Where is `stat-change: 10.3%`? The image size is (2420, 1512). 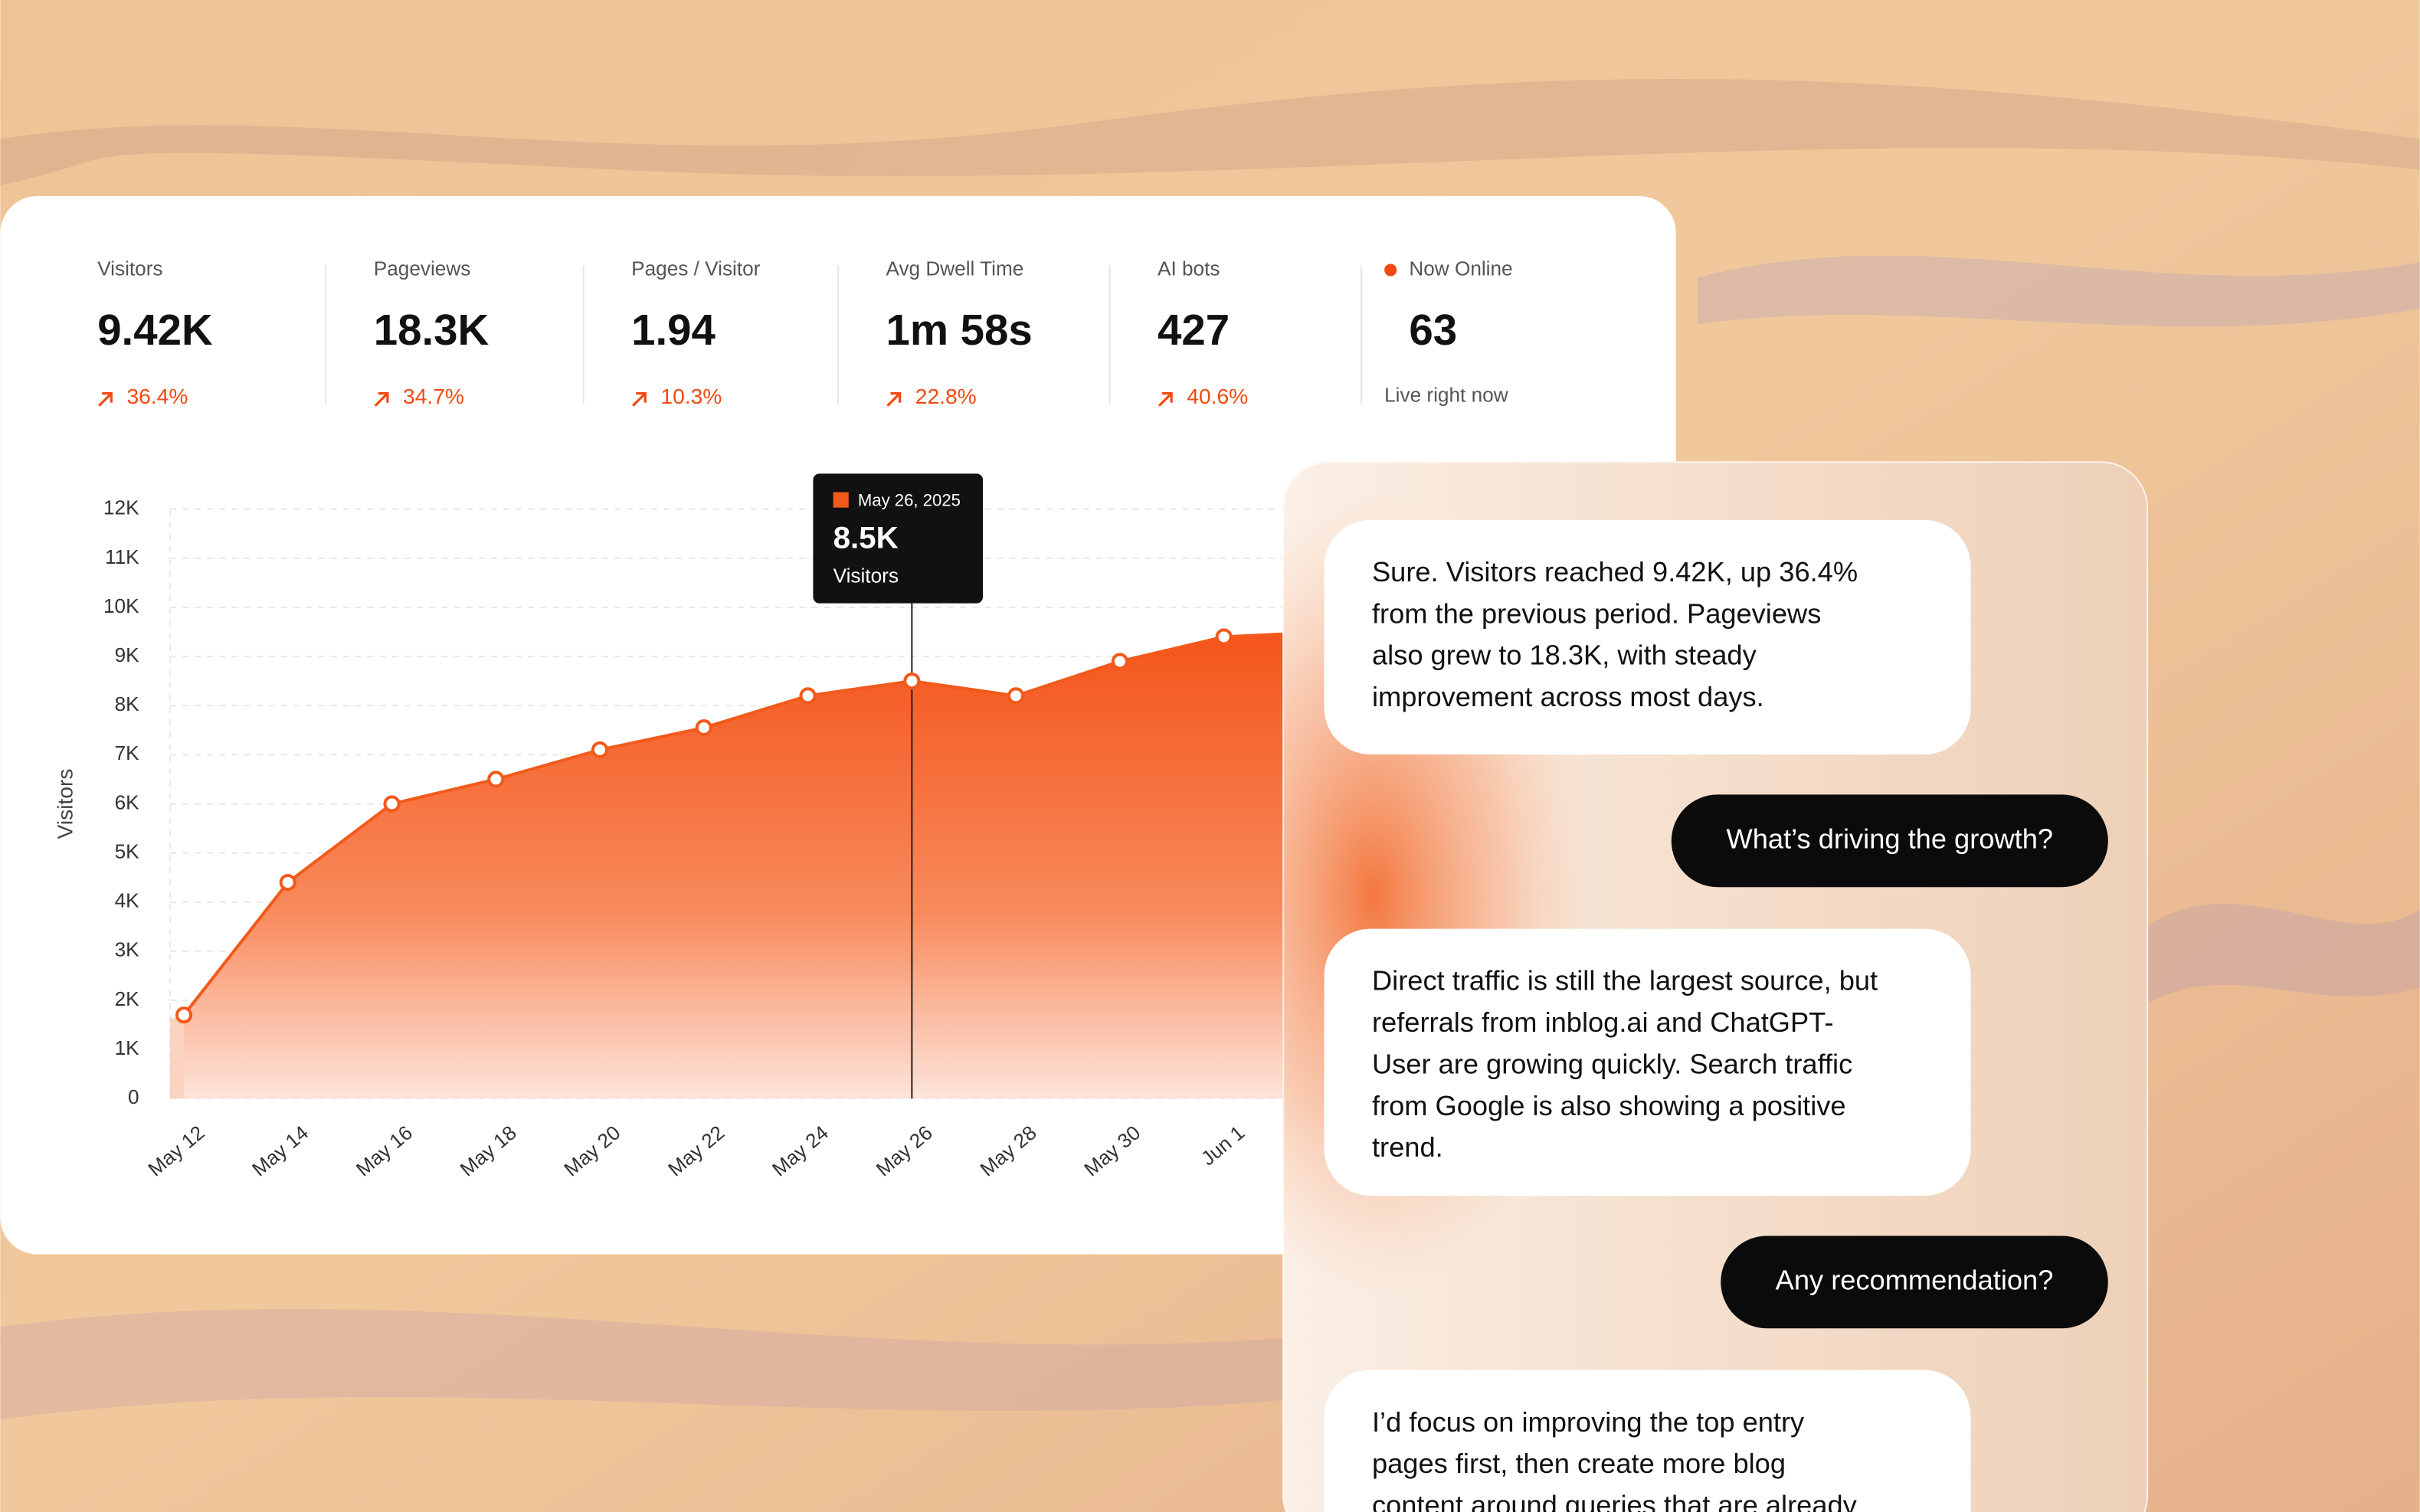 stat-change: 10.3% is located at coordinates (691, 396).